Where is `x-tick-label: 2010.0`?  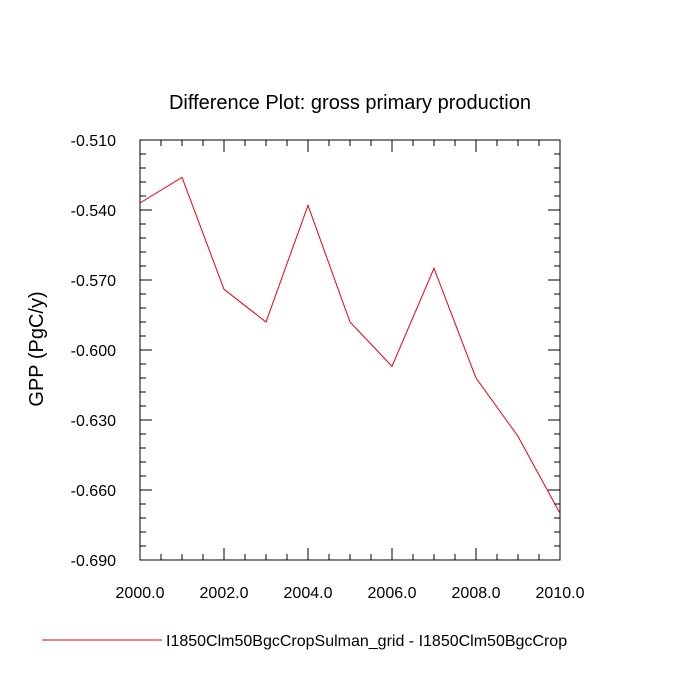 x-tick-label: 2010.0 is located at coordinates (560, 593).